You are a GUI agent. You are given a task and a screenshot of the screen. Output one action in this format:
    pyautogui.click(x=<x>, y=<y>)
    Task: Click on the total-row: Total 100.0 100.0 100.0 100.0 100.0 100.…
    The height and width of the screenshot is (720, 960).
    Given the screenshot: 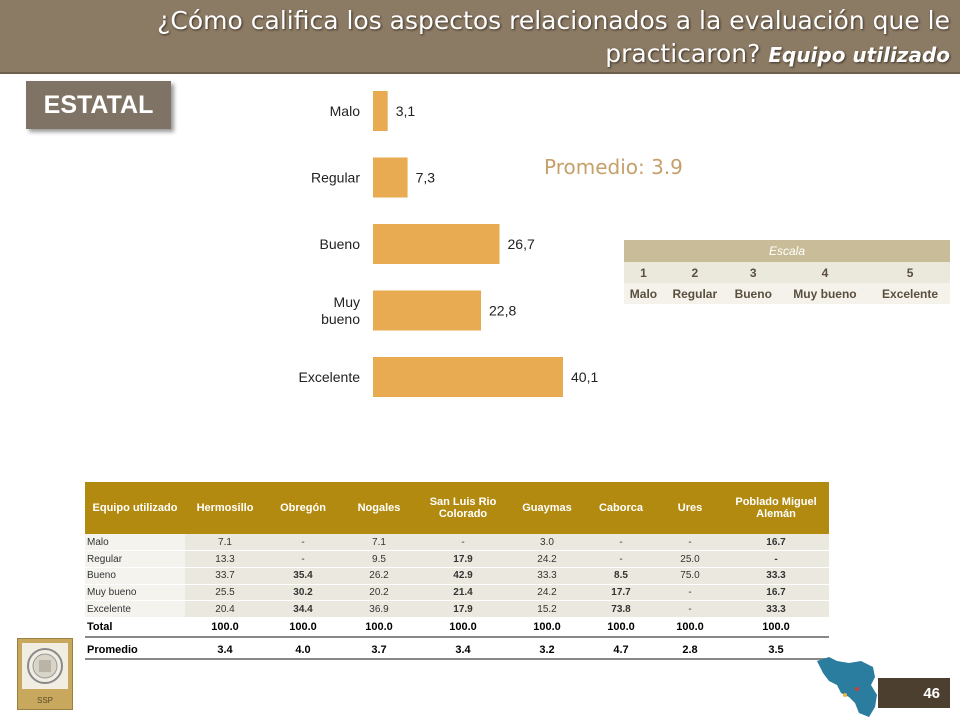 What is the action you would take?
    pyautogui.click(x=457, y=627)
    